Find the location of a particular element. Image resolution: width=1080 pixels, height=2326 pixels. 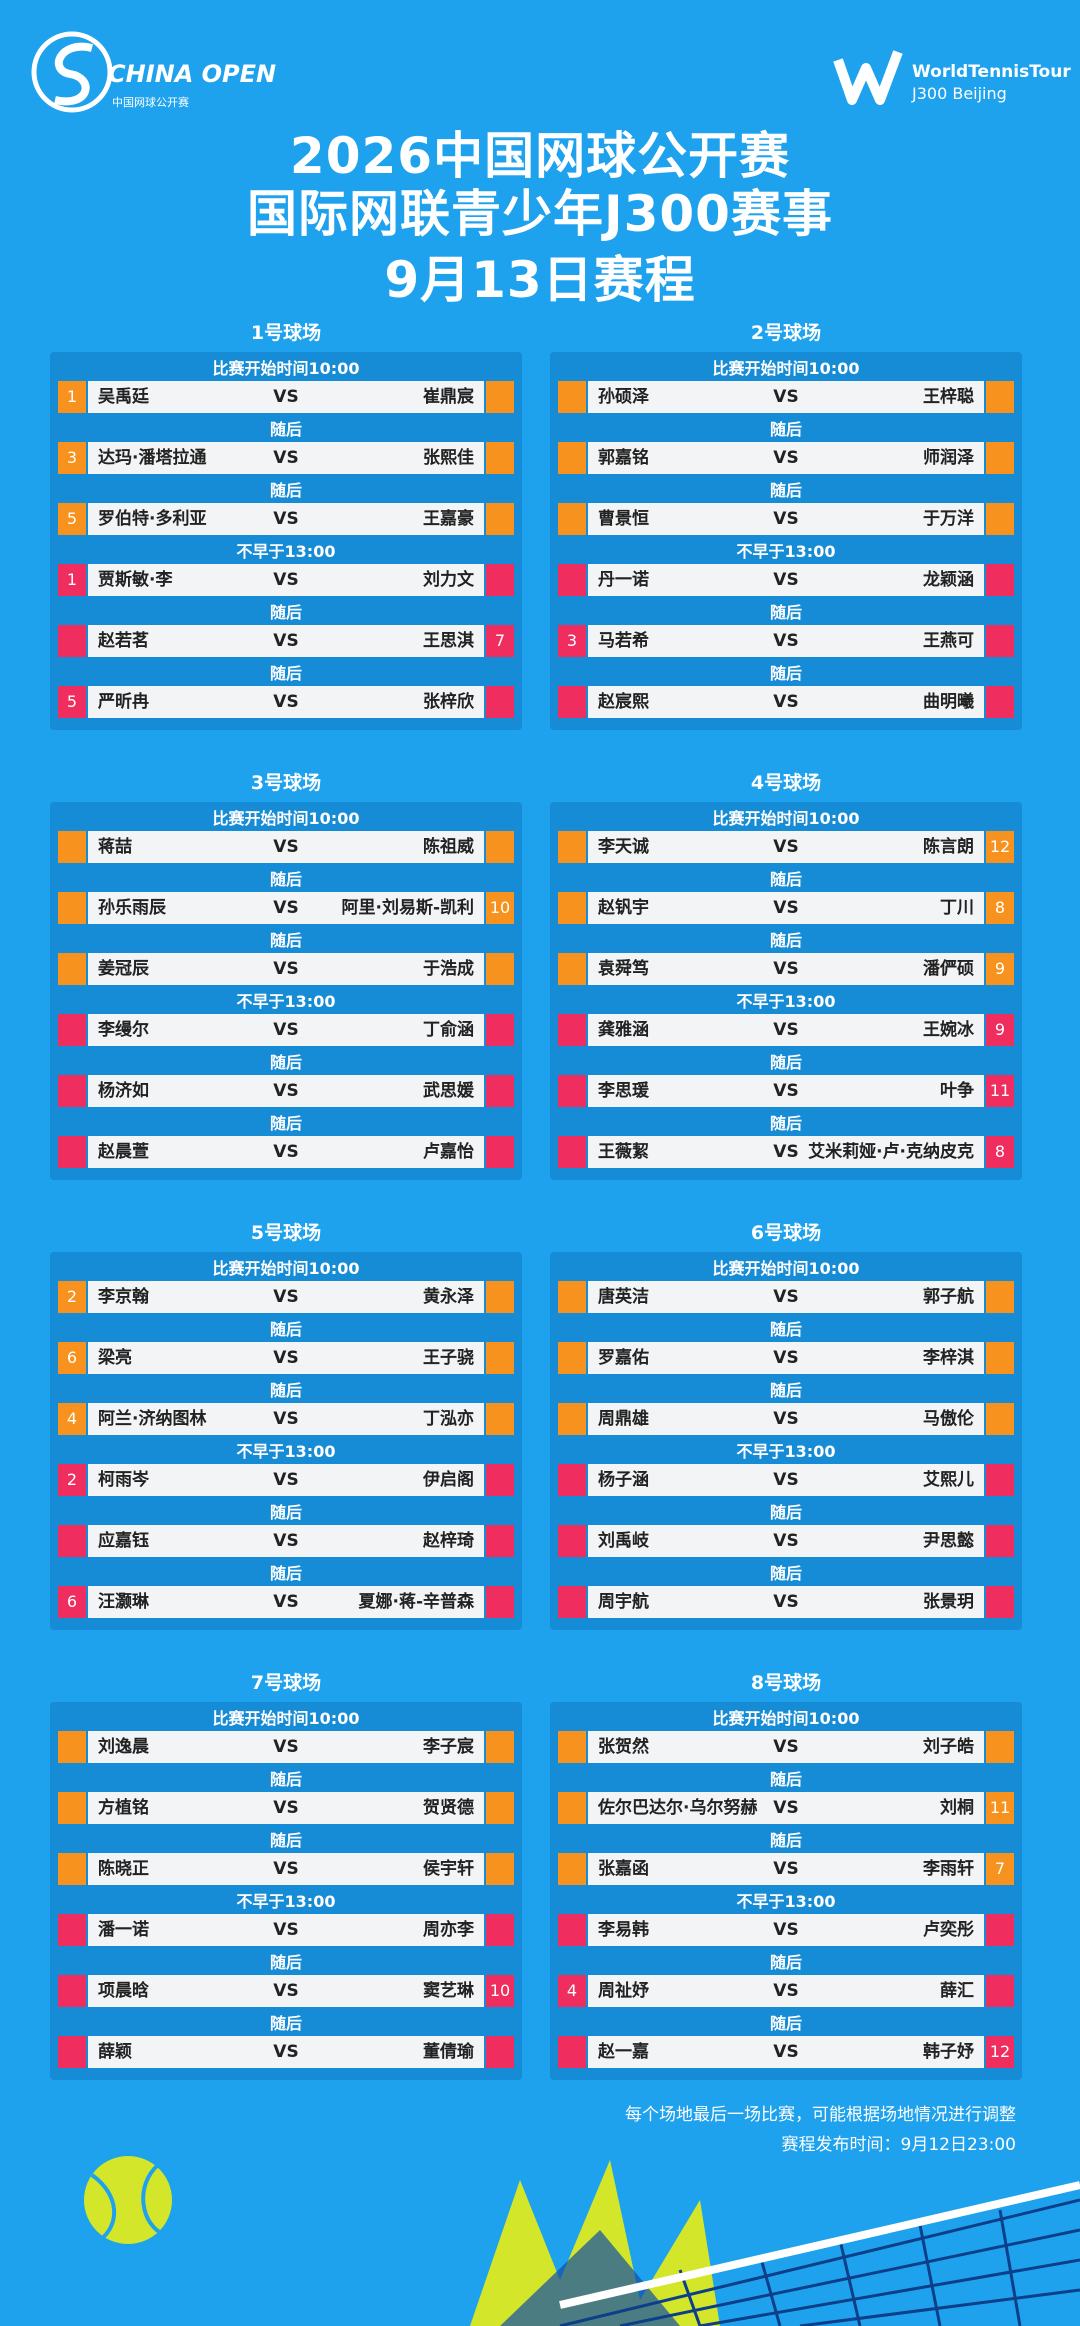

seed-box: 3 is located at coordinates (572, 641).